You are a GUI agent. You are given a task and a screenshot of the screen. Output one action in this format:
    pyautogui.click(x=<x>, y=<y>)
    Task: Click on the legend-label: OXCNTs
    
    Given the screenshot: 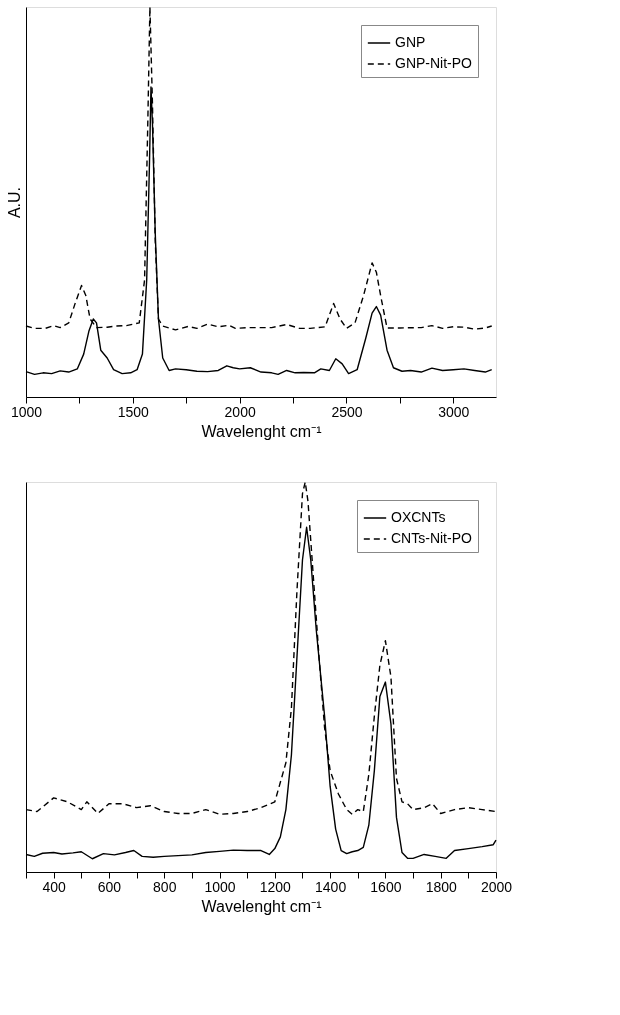 What is the action you would take?
    pyautogui.click(x=418, y=517)
    